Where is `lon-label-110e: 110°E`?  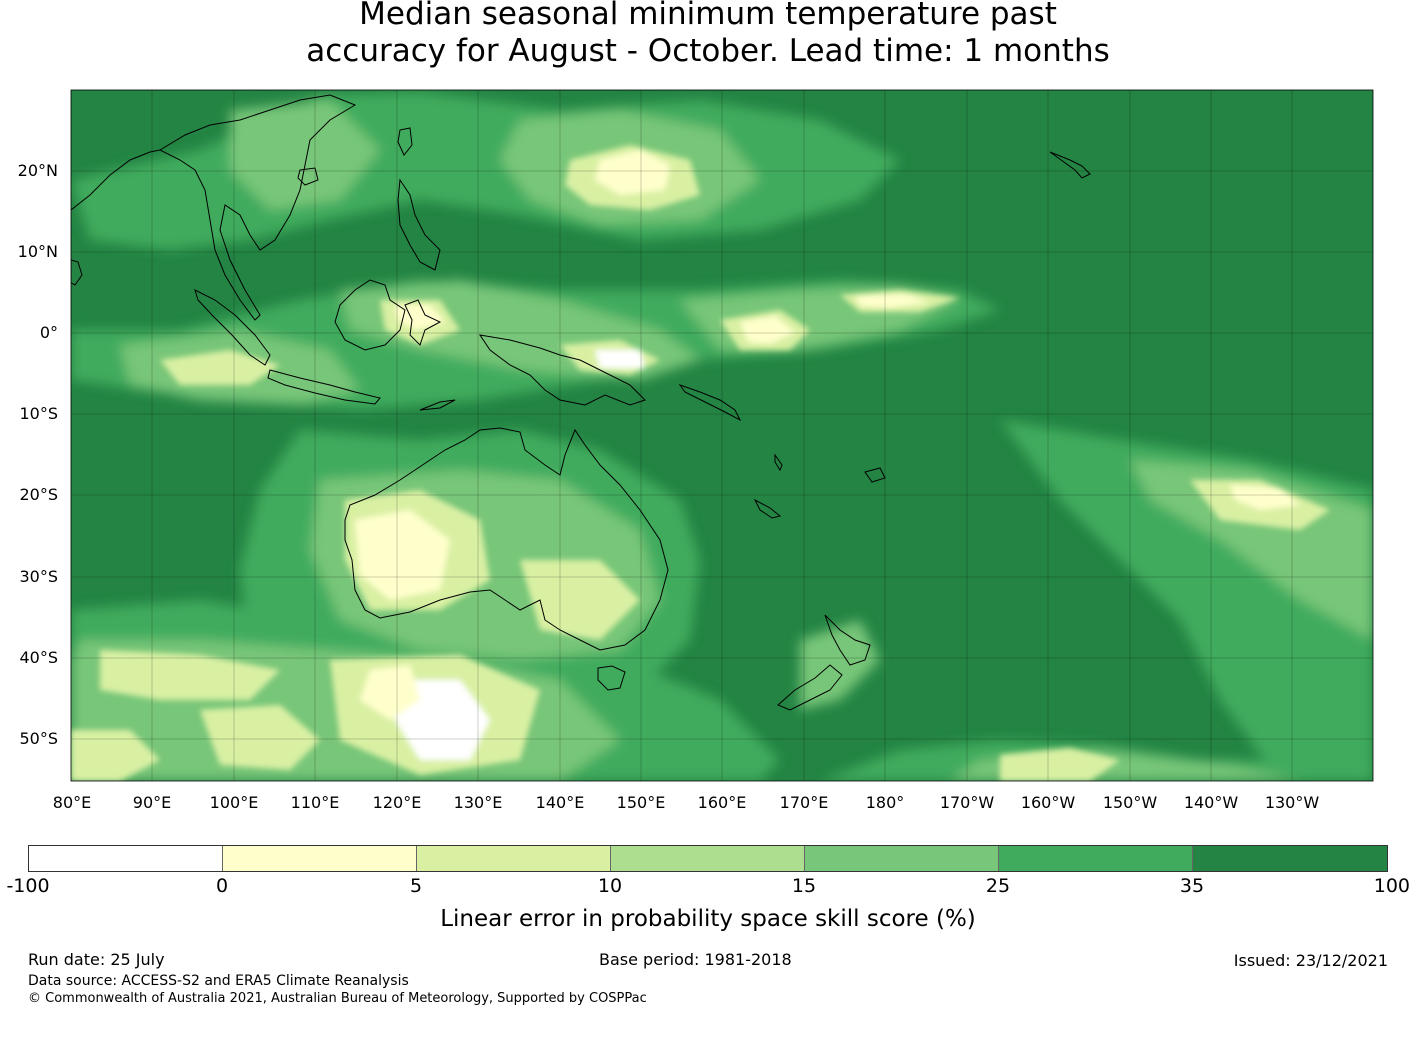 lon-label-110e: 110°E is located at coordinates (315, 802).